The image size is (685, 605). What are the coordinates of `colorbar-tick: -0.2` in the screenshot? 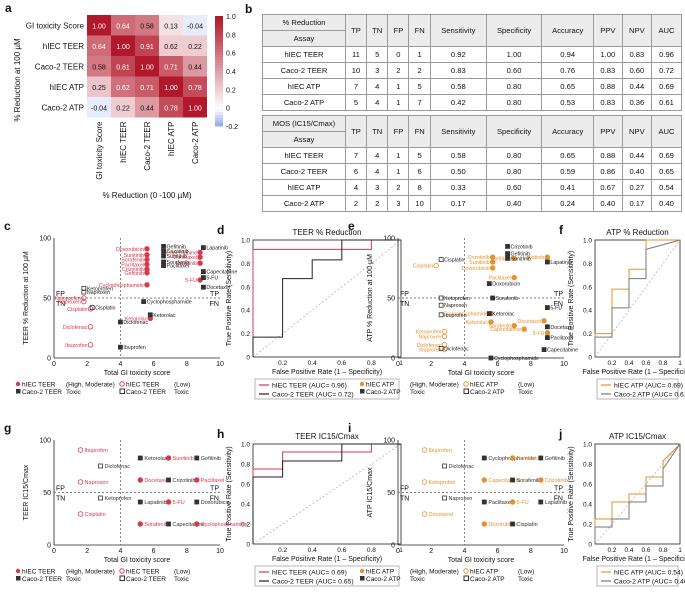 It's located at (232, 127).